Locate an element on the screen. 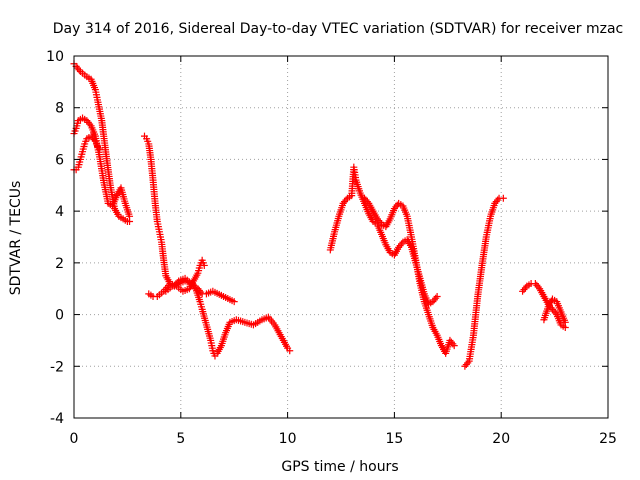 The height and width of the screenshot is (480, 640). x-tick-label: 5 is located at coordinates (180, 439).